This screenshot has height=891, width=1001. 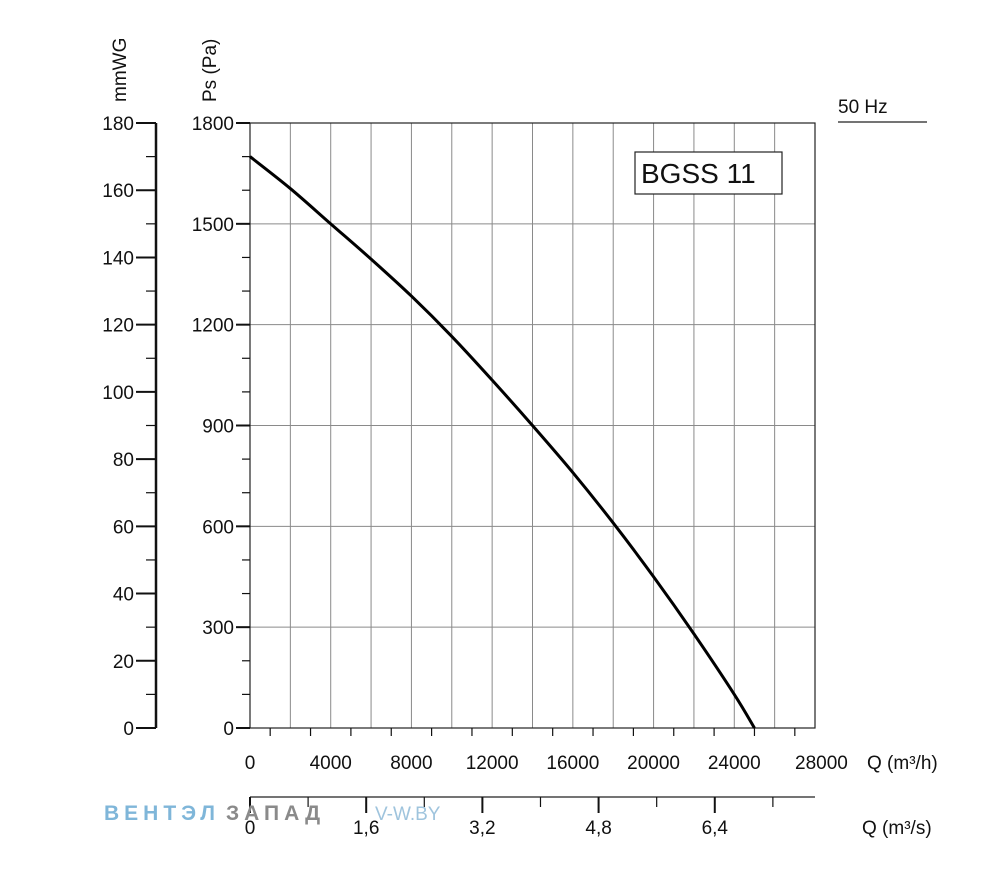 I want to click on pa-tick-label: 900, so click(x=218, y=427).